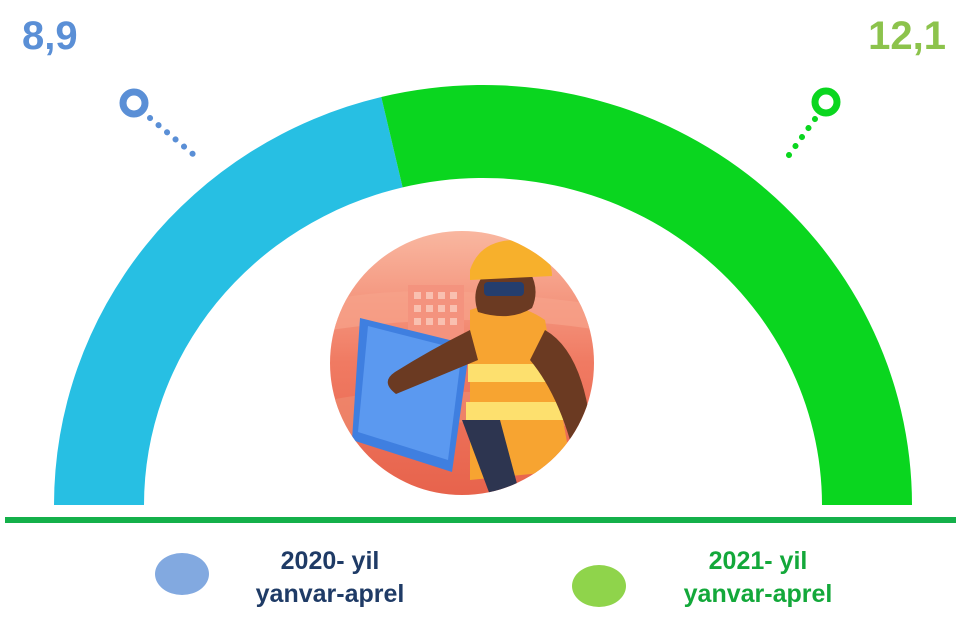  What do you see at coordinates (330, 578) in the screenshot?
I see `legend-label-2020: 2020- yil yanvar-aprel` at bounding box center [330, 578].